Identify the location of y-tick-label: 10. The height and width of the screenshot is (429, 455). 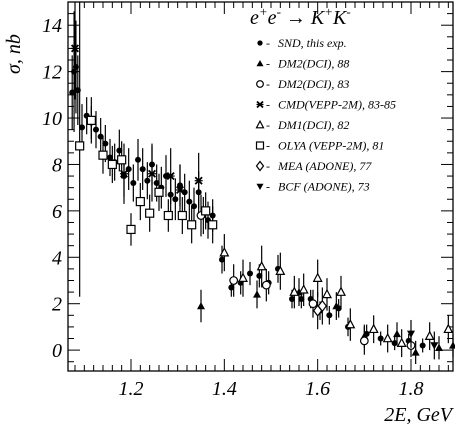
(52, 119).